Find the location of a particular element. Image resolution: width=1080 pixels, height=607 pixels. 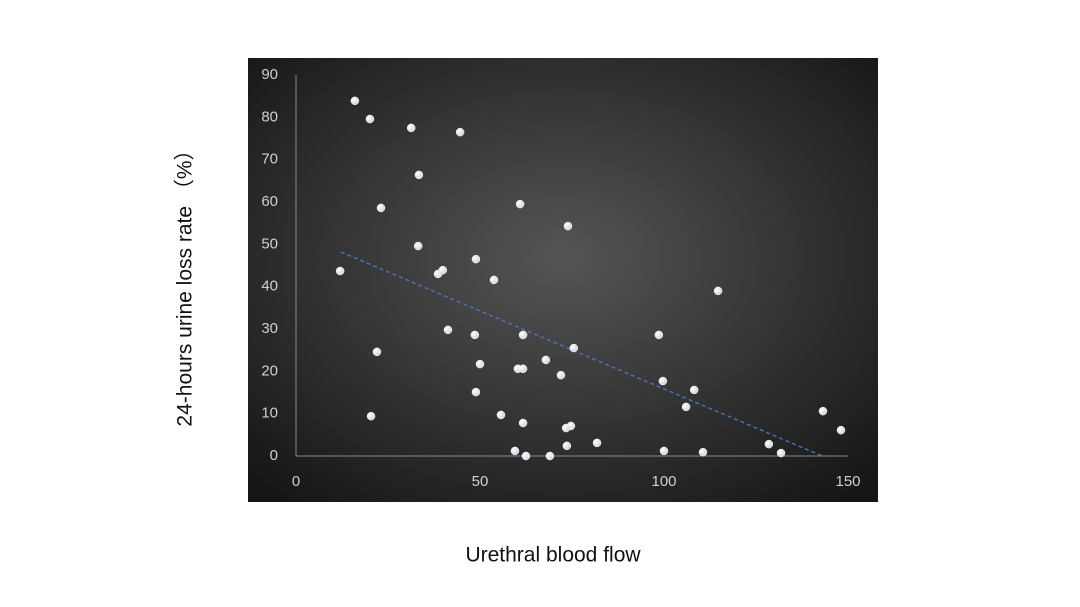

y-tick-label: 30 is located at coordinates (269, 328).